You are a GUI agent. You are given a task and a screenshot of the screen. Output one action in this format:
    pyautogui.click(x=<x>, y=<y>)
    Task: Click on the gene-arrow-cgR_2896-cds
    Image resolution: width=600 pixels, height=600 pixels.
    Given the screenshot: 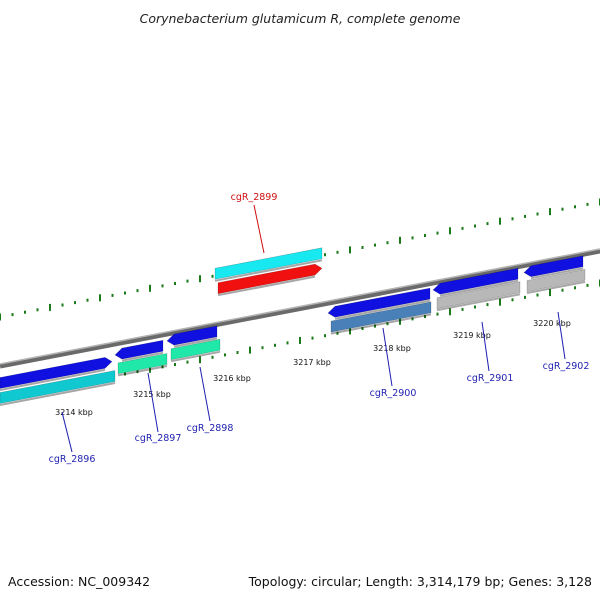 What is the action you would take?
    pyautogui.click(x=58, y=387)
    